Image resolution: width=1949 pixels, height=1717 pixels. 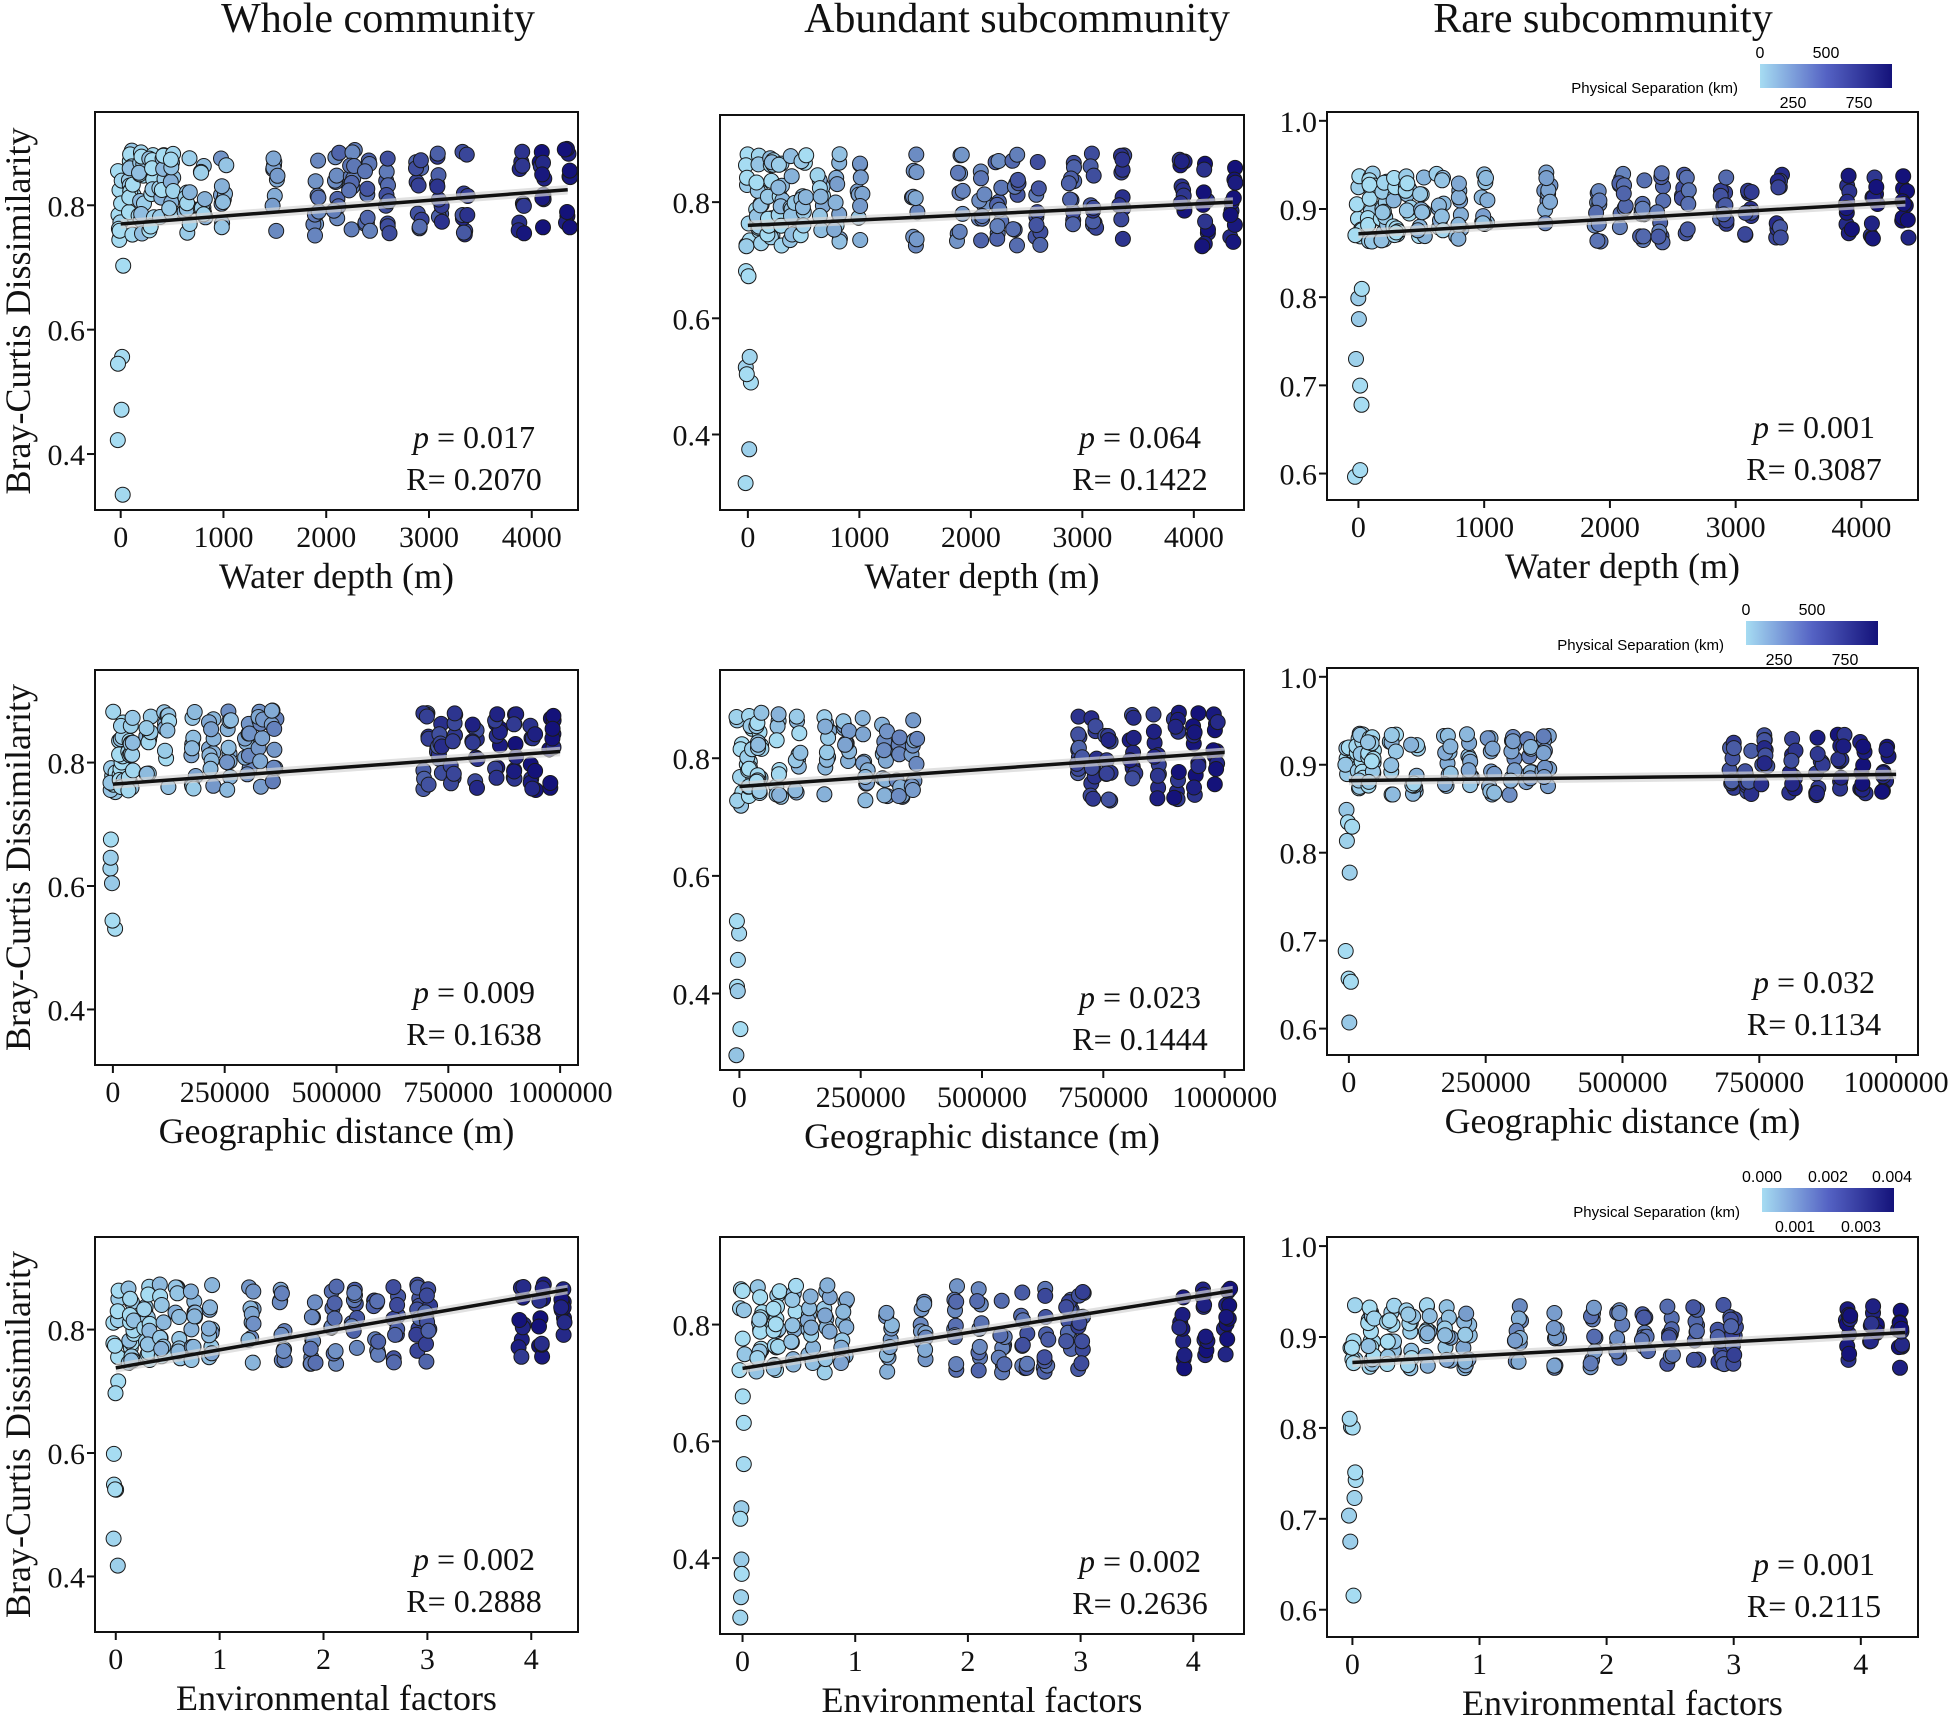 I want to click on x-tick-label: 1000, so click(x=1484, y=527).